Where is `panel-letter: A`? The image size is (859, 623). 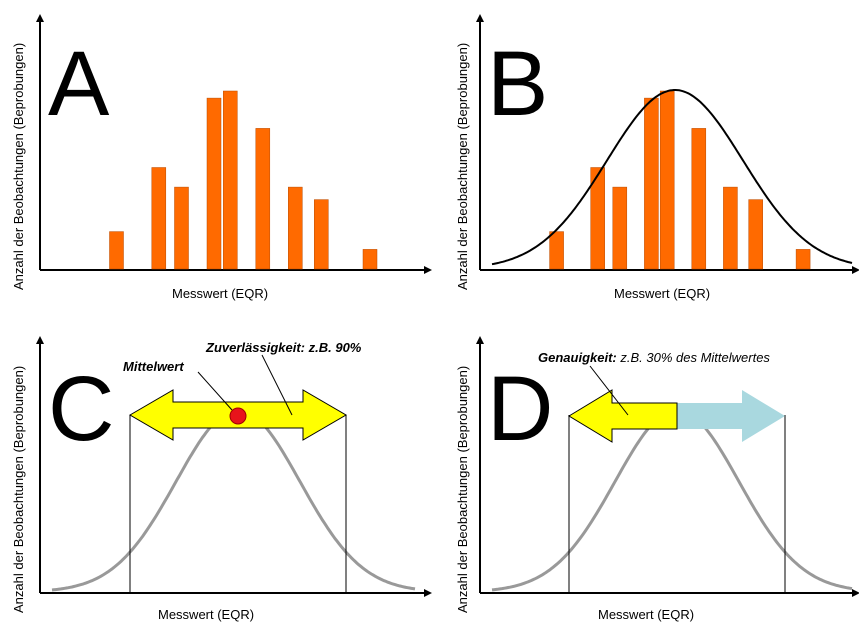 panel-letter: A is located at coordinates (79, 84).